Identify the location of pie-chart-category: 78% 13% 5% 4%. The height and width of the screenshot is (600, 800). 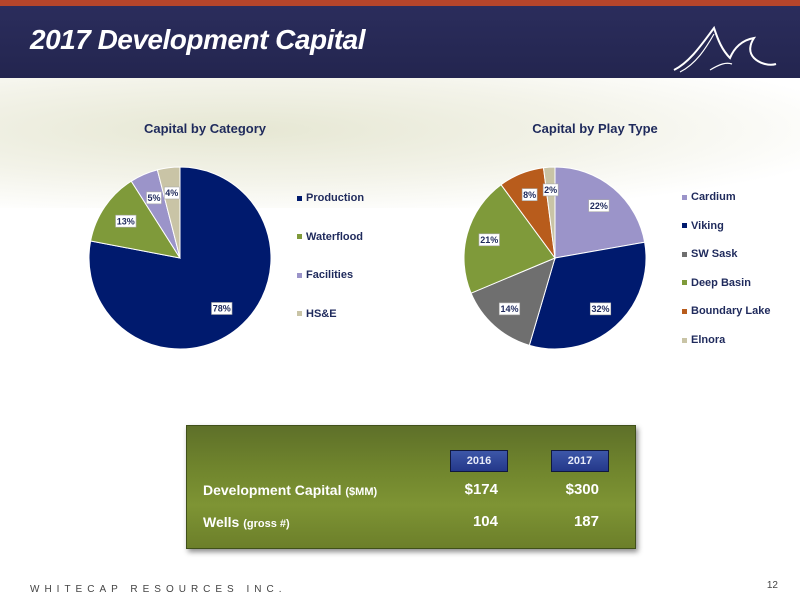
(180, 258).